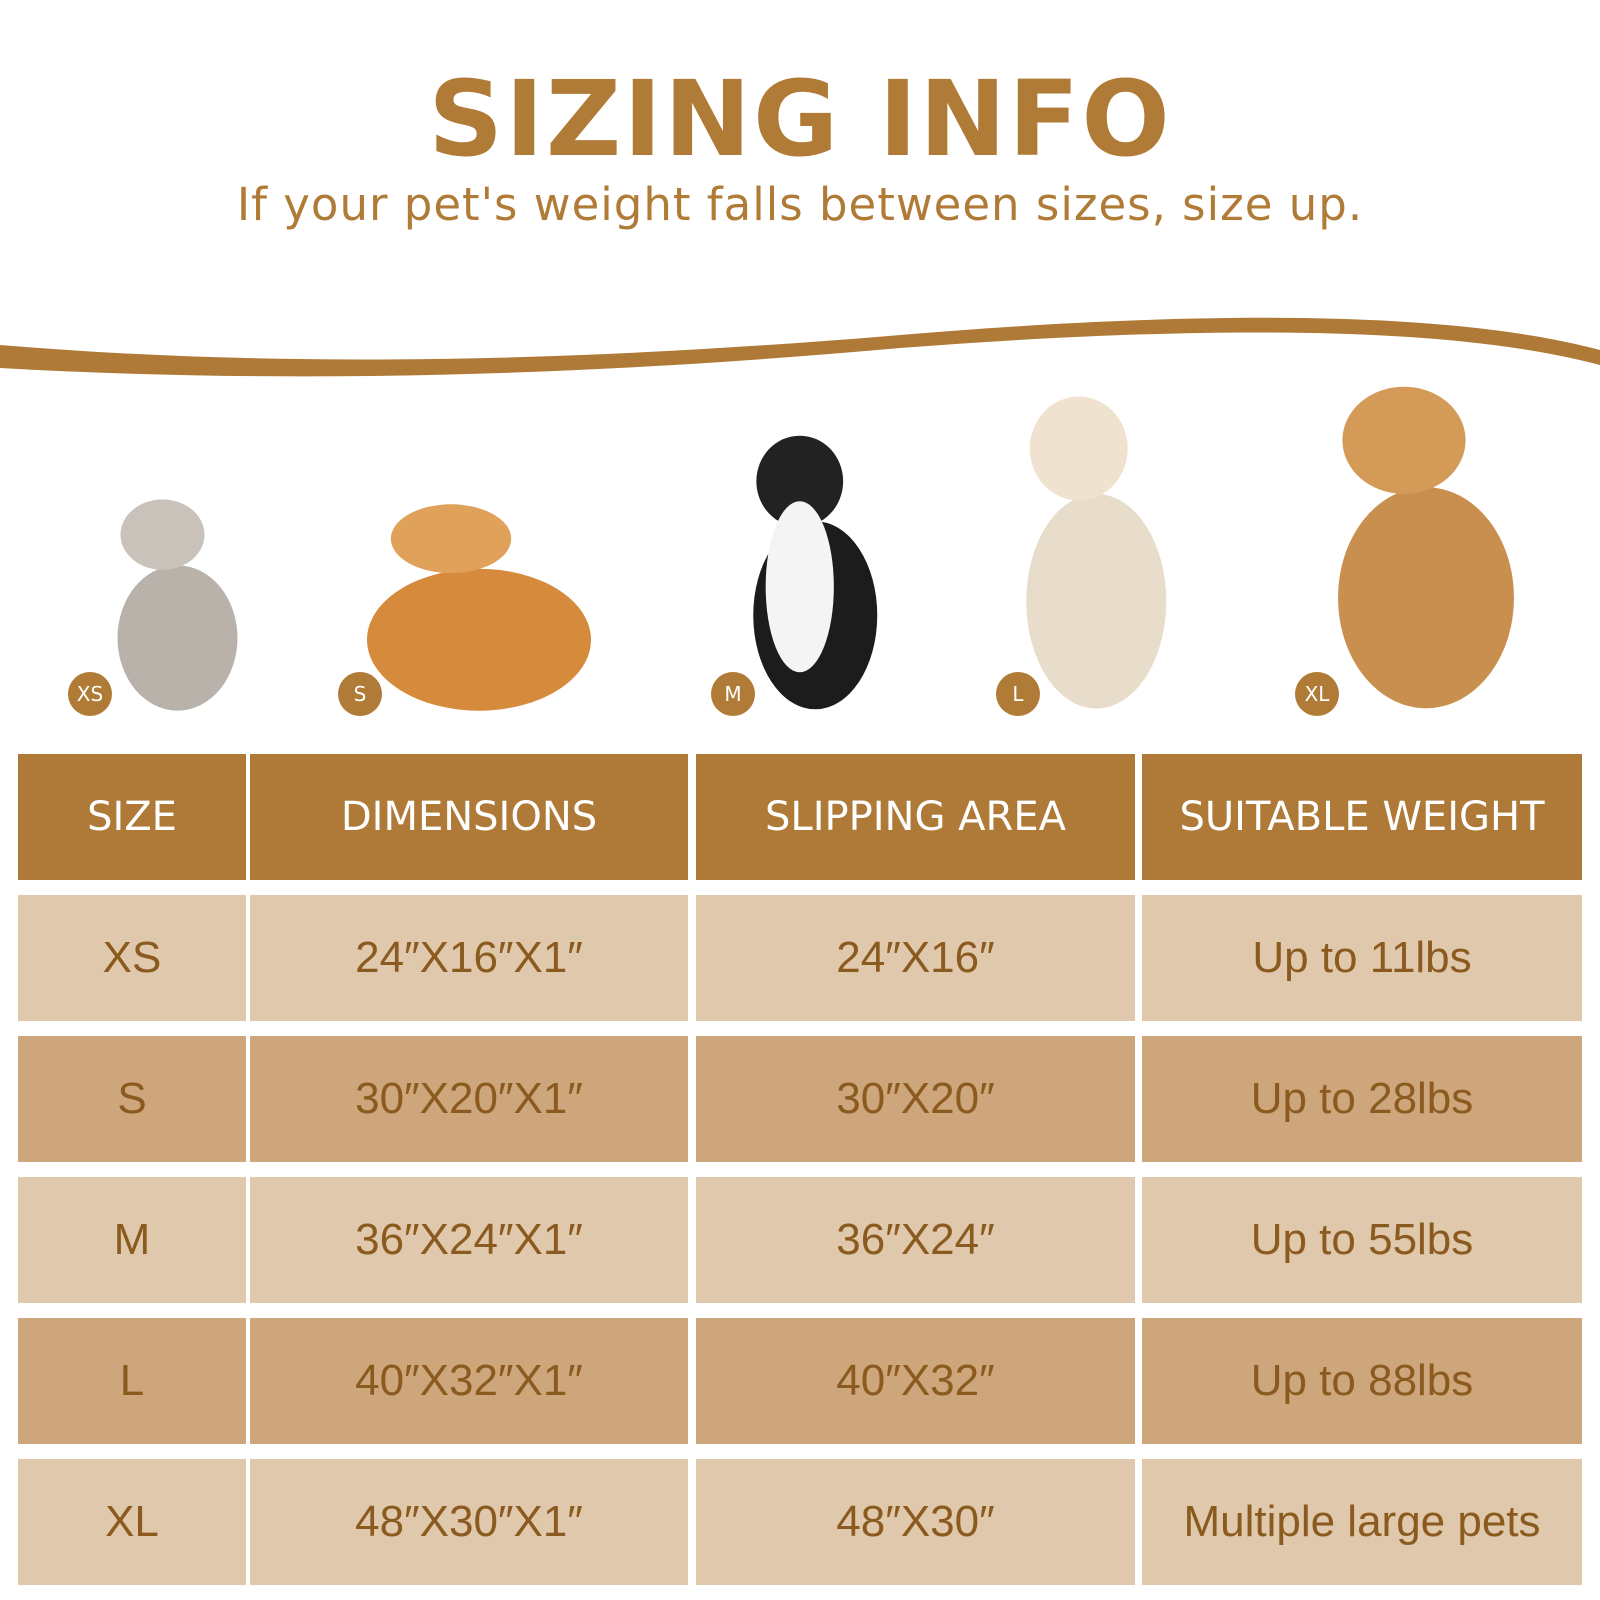  I want to click on table-cell: 36″X24″X1″, so click(469, 1240).